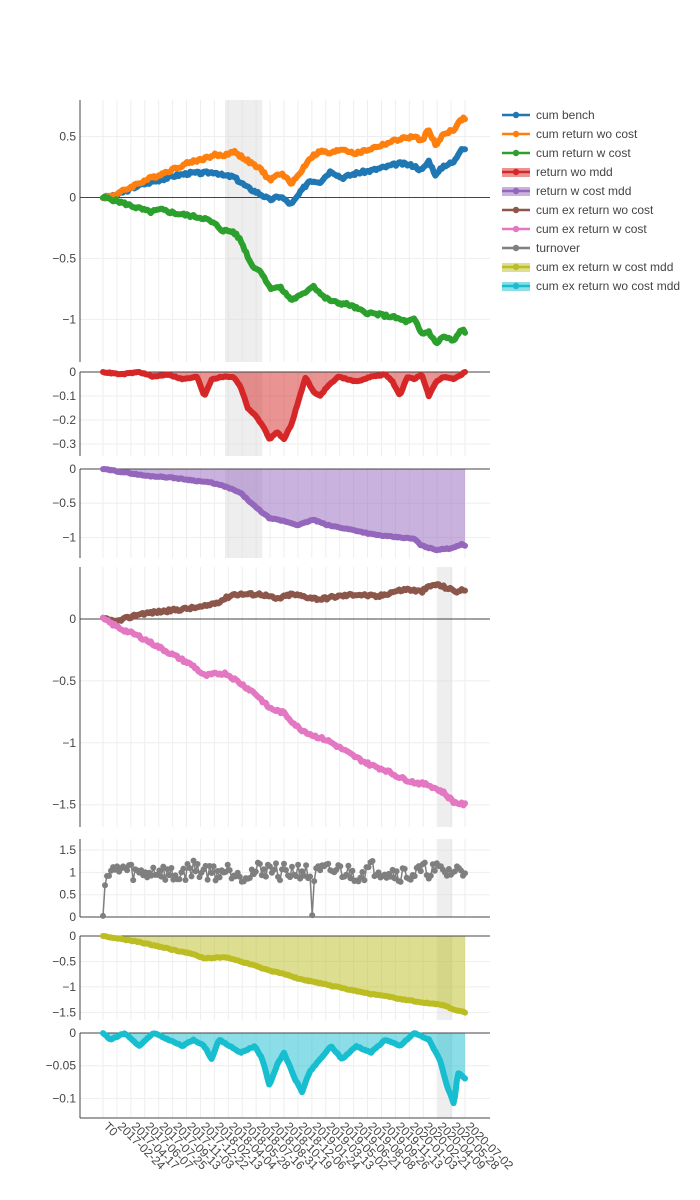  I want to click on legend-item: cum ex return w cost mdd, so click(600, 266).